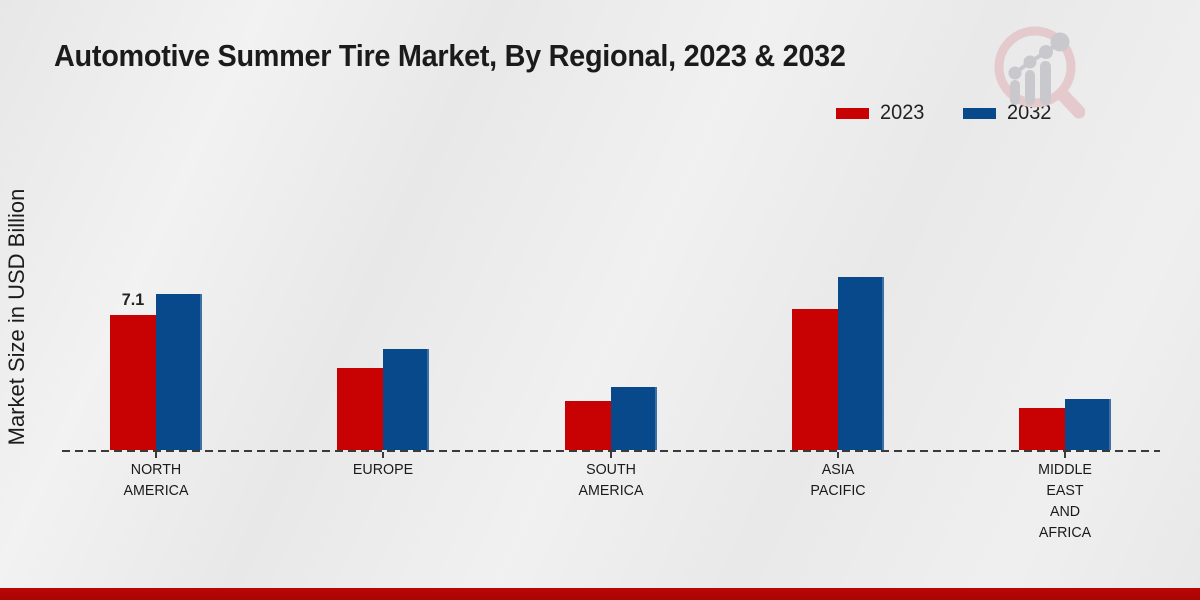 The width and height of the screenshot is (1200, 600). I want to click on category-label-europe: EUROPE, so click(383, 469).